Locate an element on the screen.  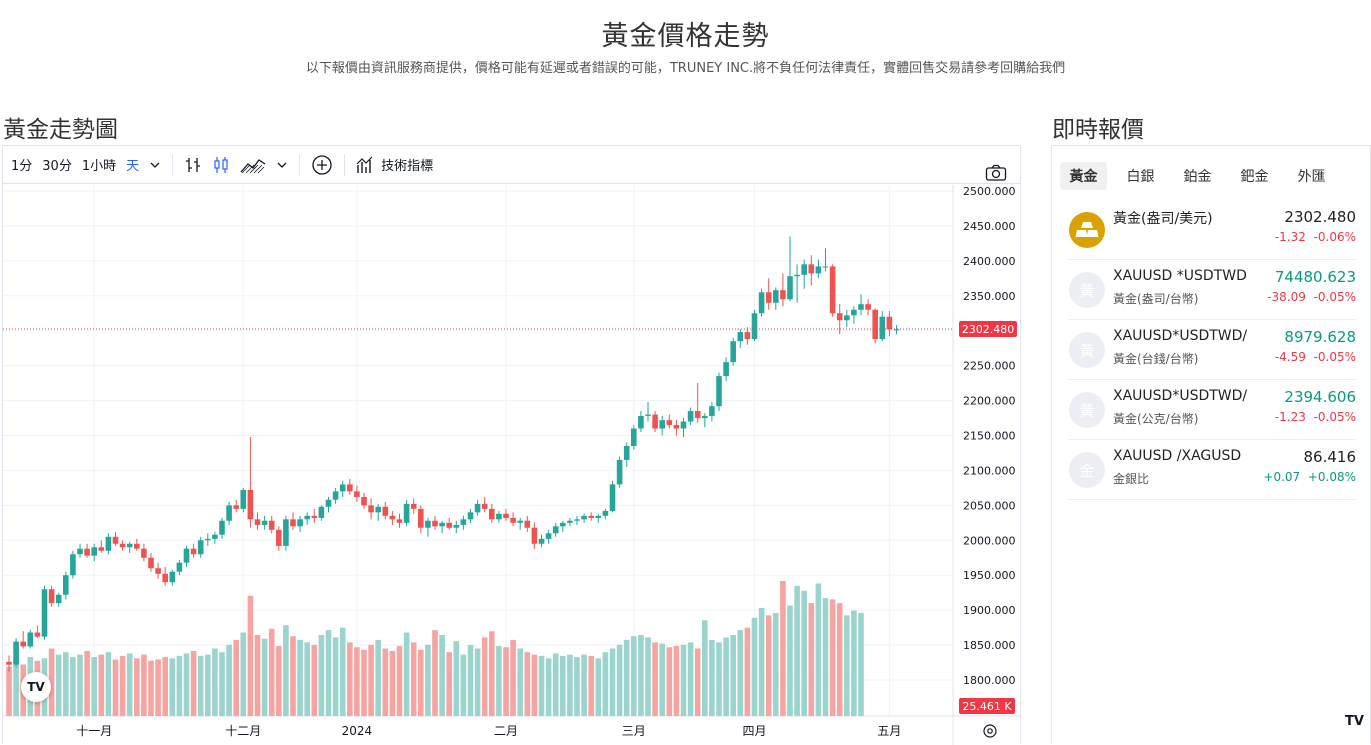
indicators-button: 技術指標 is located at coordinates (394, 165).